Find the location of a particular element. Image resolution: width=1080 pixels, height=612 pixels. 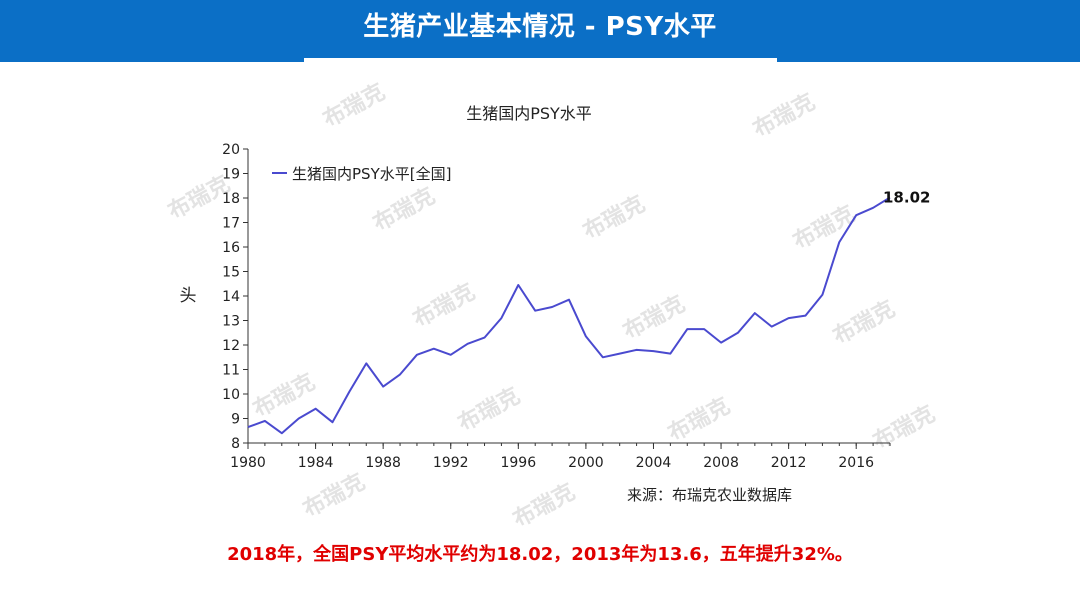

x-tick-label: 1996 is located at coordinates (518, 463).